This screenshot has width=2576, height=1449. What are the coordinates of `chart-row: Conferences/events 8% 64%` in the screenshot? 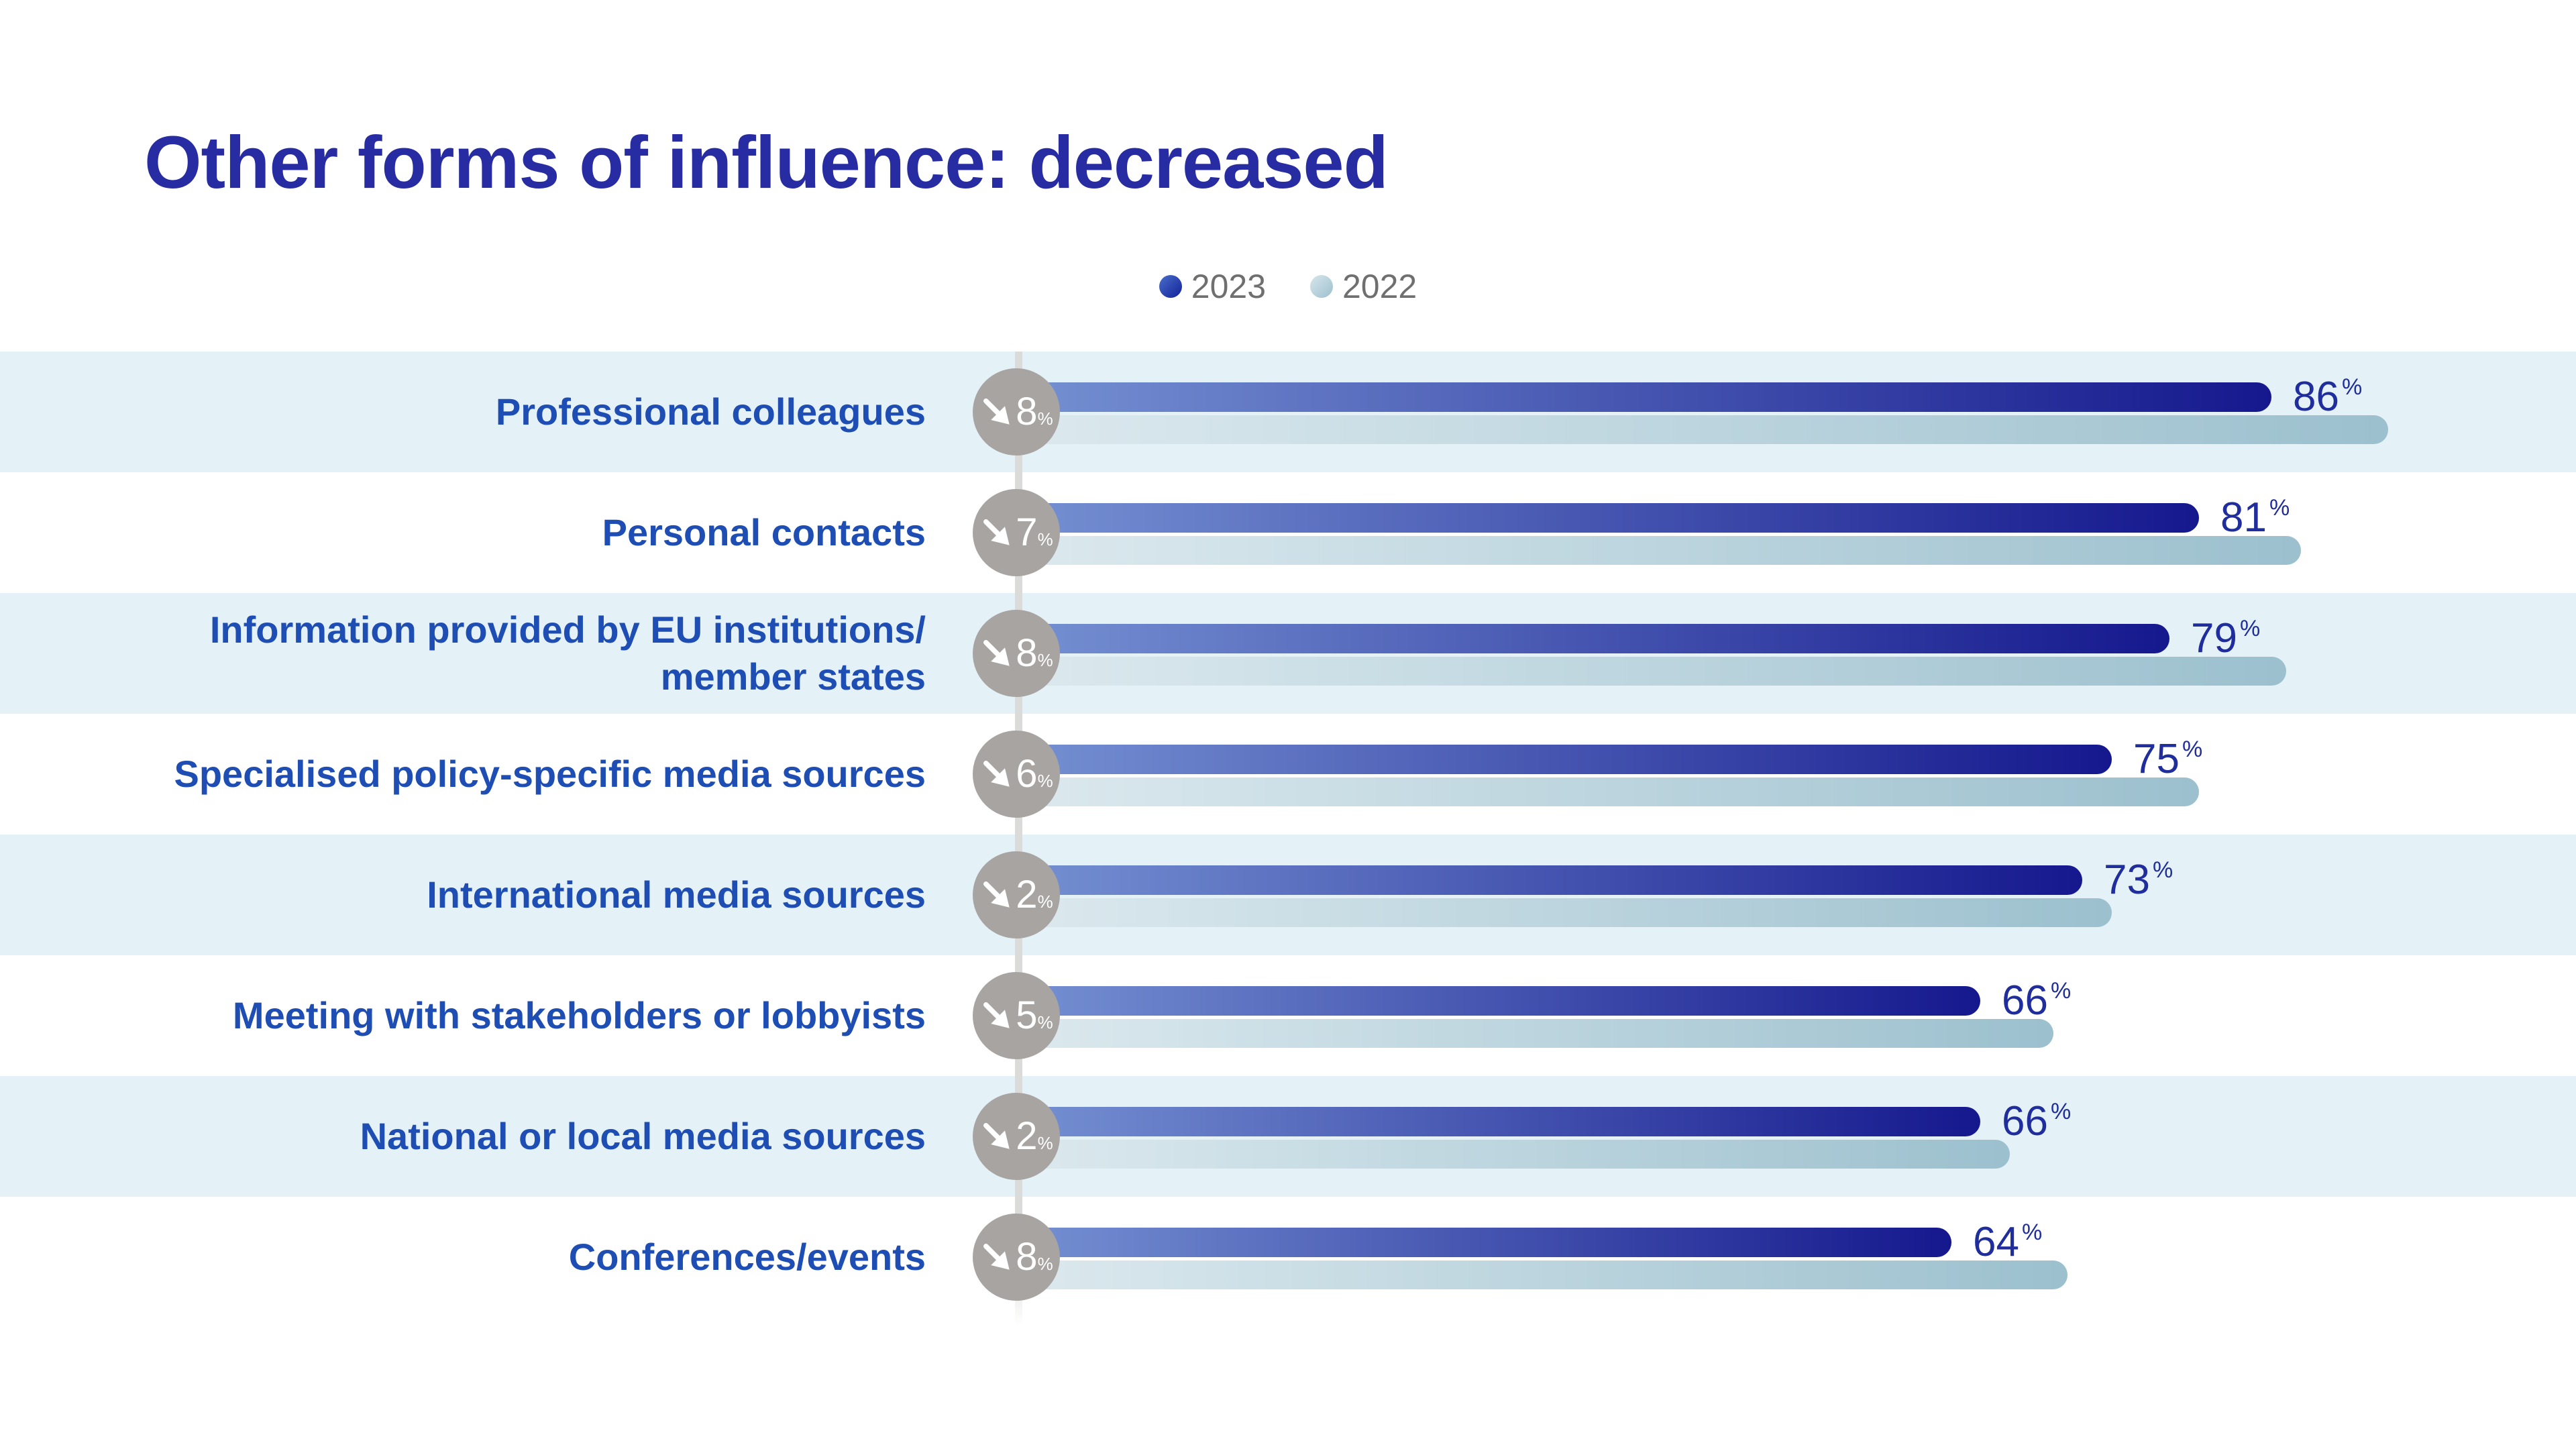 It's located at (1288, 1257).